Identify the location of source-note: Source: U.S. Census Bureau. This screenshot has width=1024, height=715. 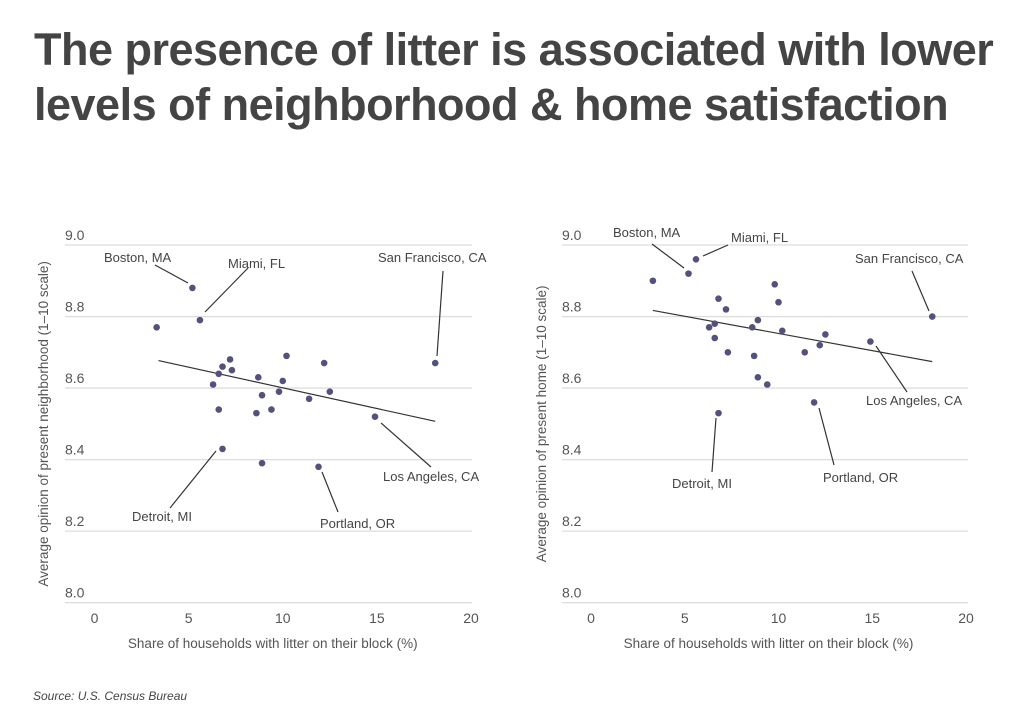
(110, 696).